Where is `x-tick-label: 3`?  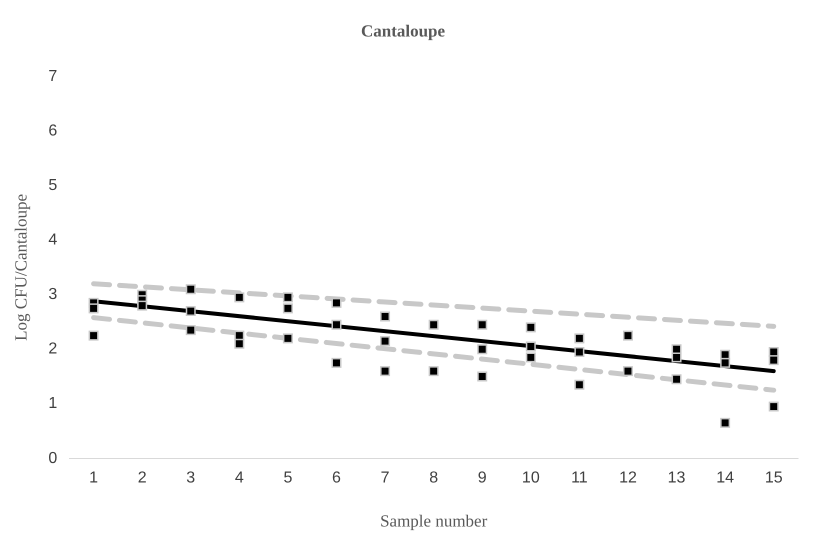
x-tick-label: 3 is located at coordinates (191, 477).